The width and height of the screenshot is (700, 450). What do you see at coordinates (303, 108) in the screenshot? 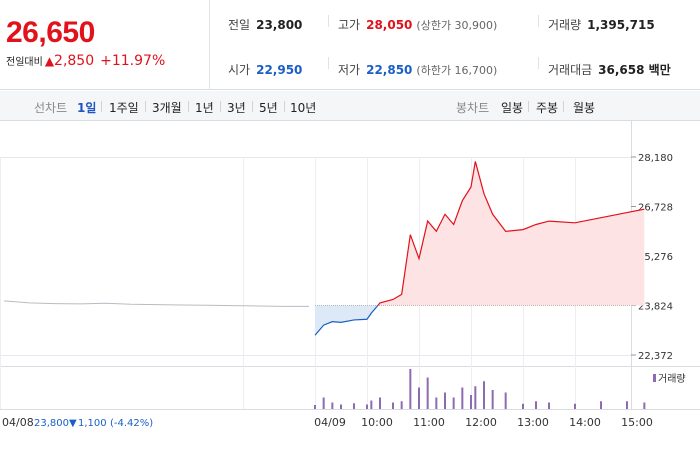
I see `period-10y: 10년` at bounding box center [303, 108].